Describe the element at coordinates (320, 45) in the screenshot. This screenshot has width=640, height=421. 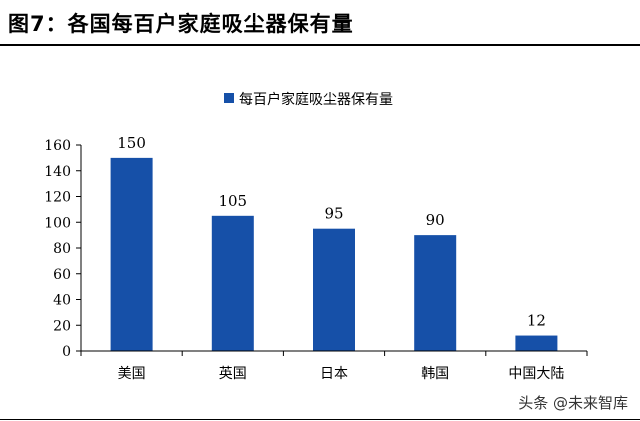
I see `title-divider` at that location.